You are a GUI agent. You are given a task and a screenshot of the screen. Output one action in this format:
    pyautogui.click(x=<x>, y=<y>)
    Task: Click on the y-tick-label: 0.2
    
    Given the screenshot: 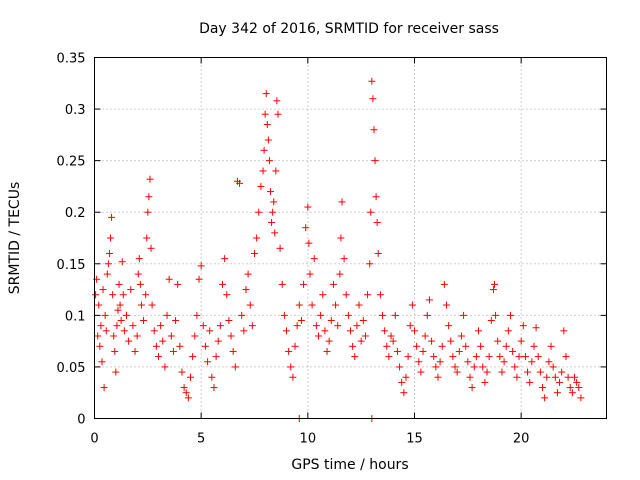 What is the action you would take?
    pyautogui.click(x=75, y=213)
    